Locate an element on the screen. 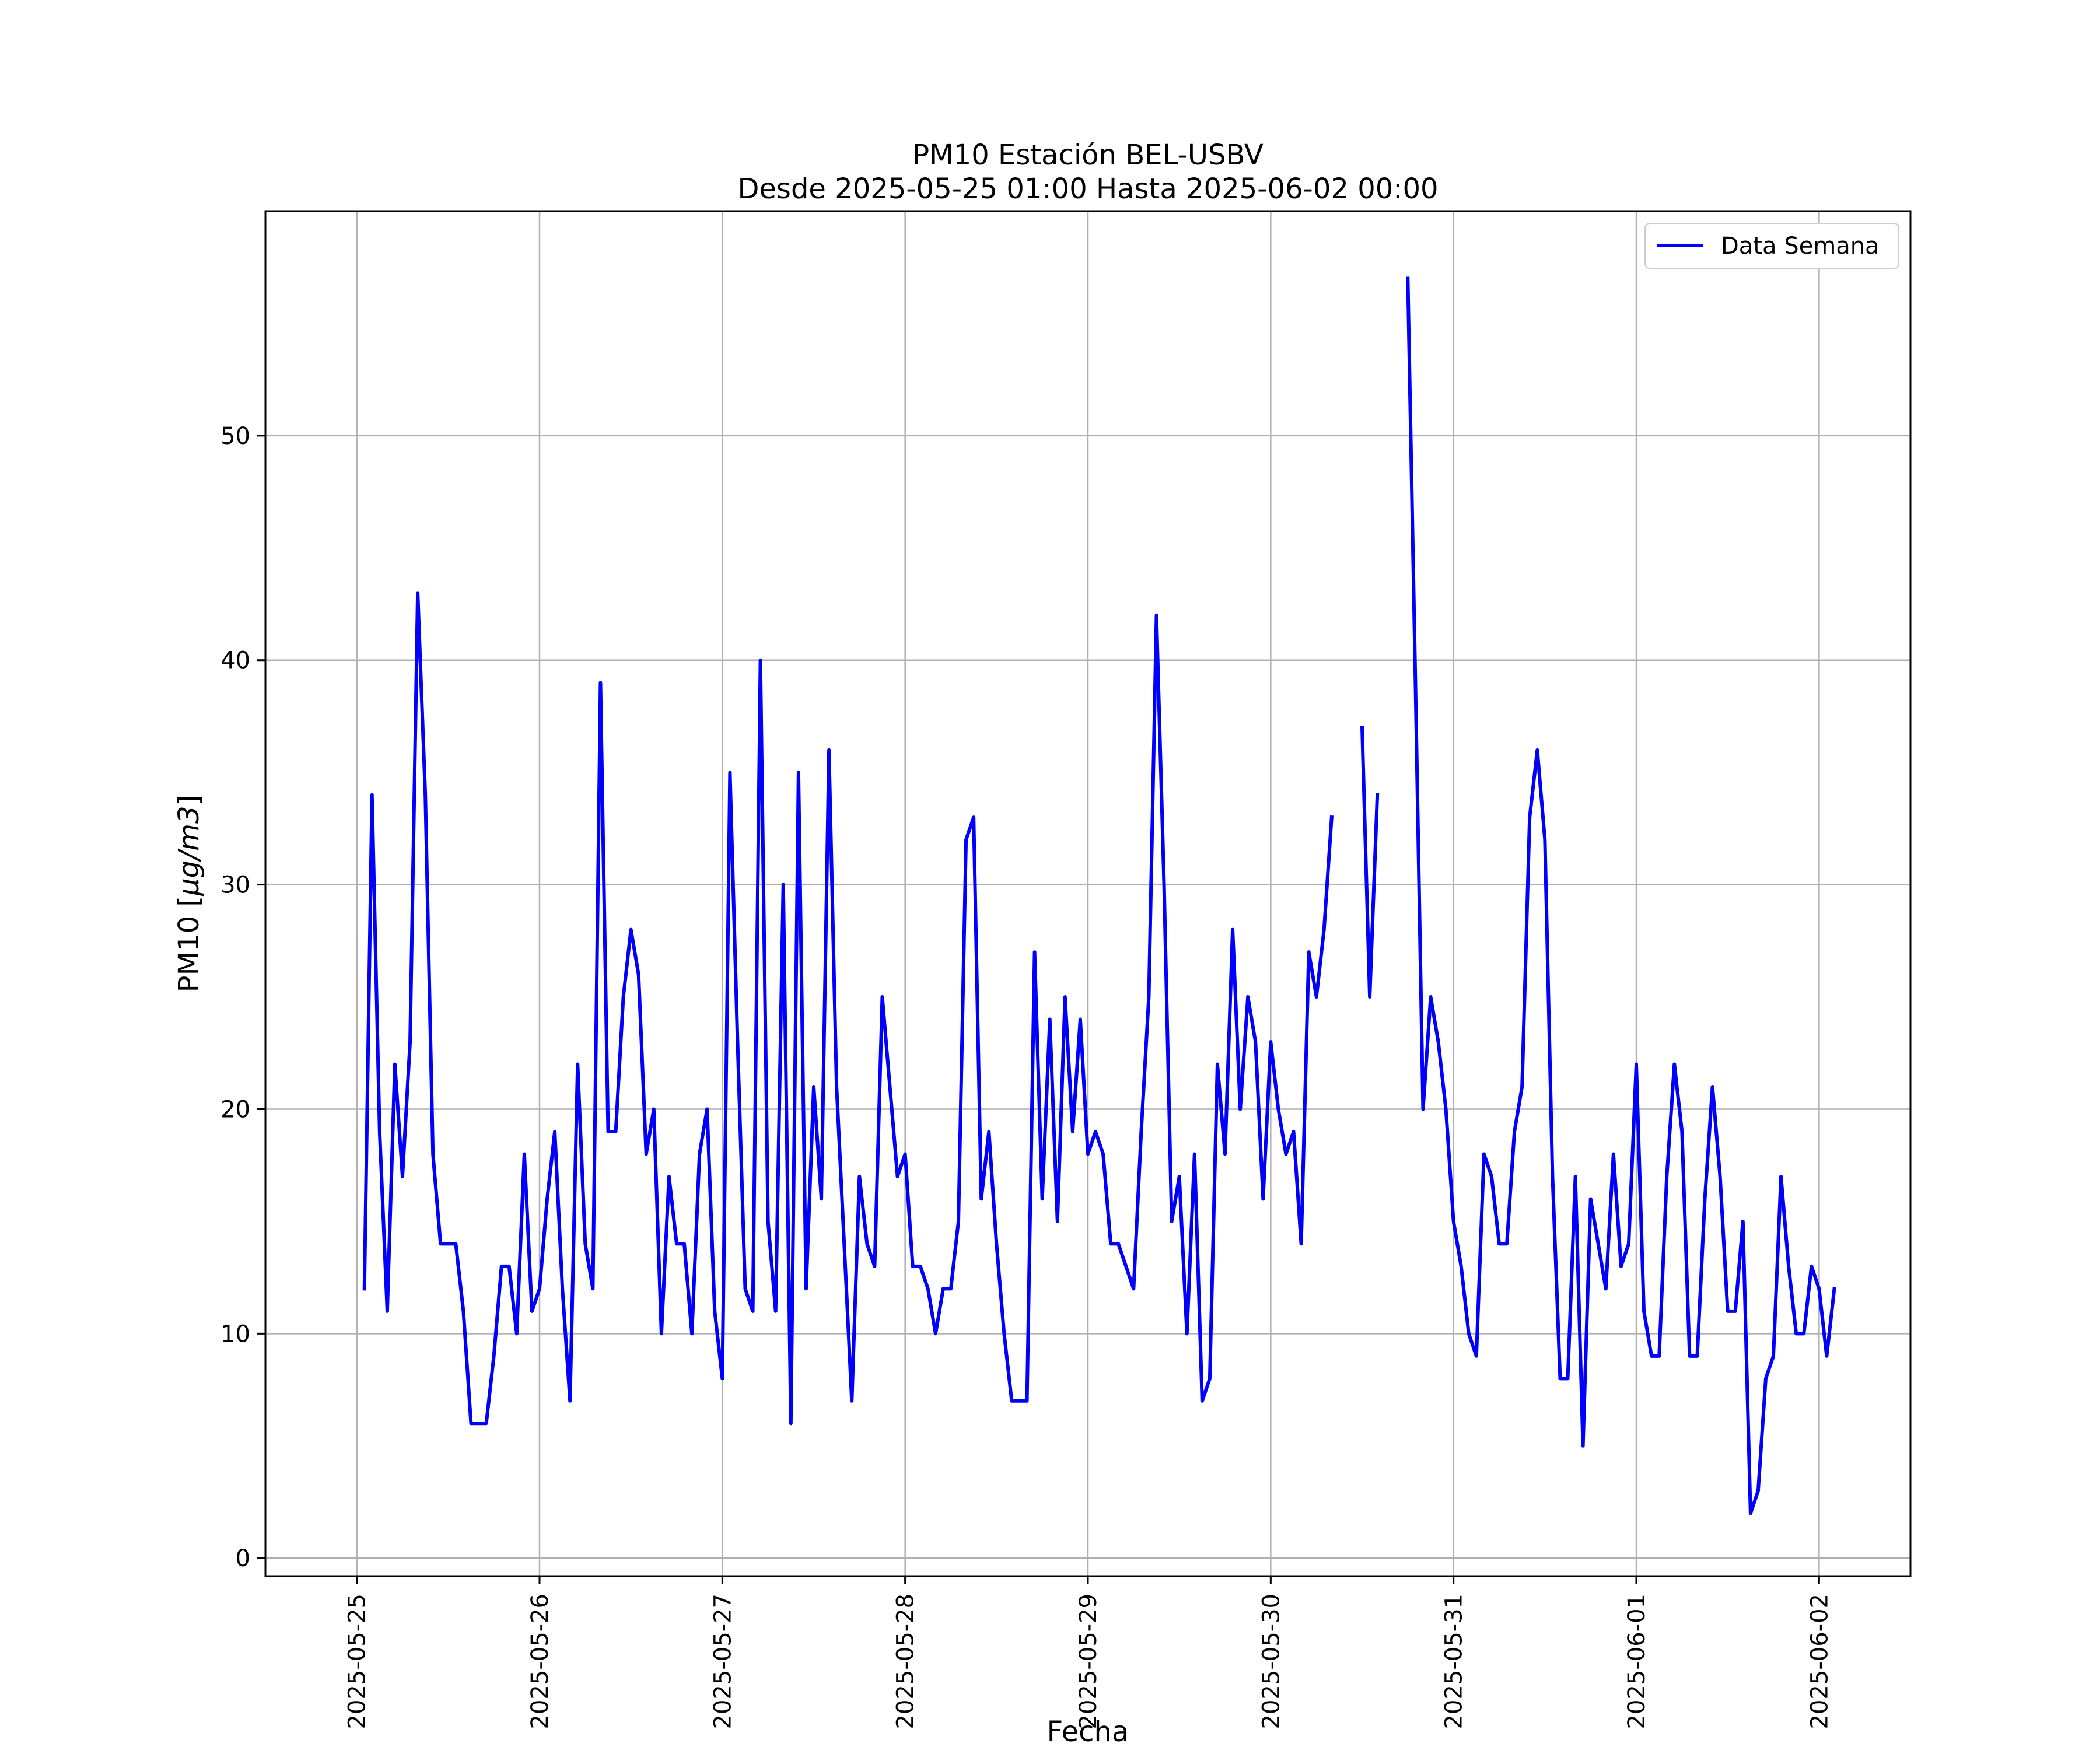 This screenshot has height=1750, width=2100. y-axis-label-suffix: ] is located at coordinates (189, 800).